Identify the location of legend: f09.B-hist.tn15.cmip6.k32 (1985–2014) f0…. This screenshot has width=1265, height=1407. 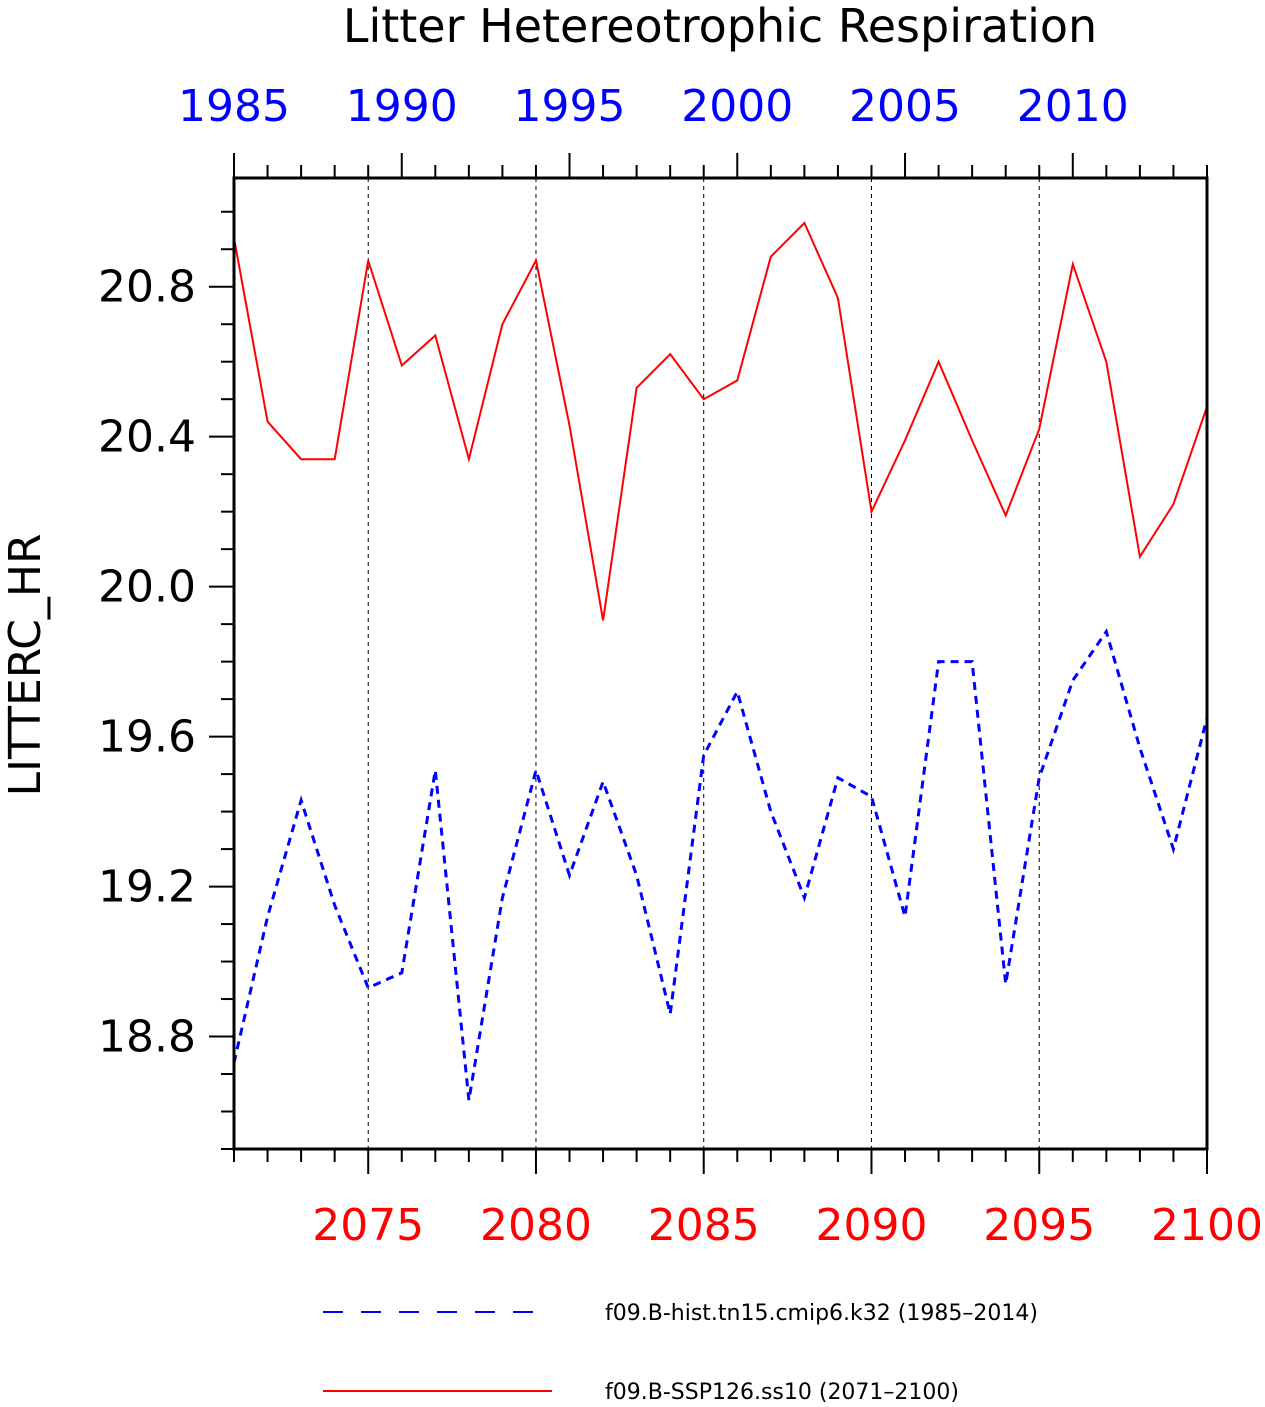
(680, 1353).